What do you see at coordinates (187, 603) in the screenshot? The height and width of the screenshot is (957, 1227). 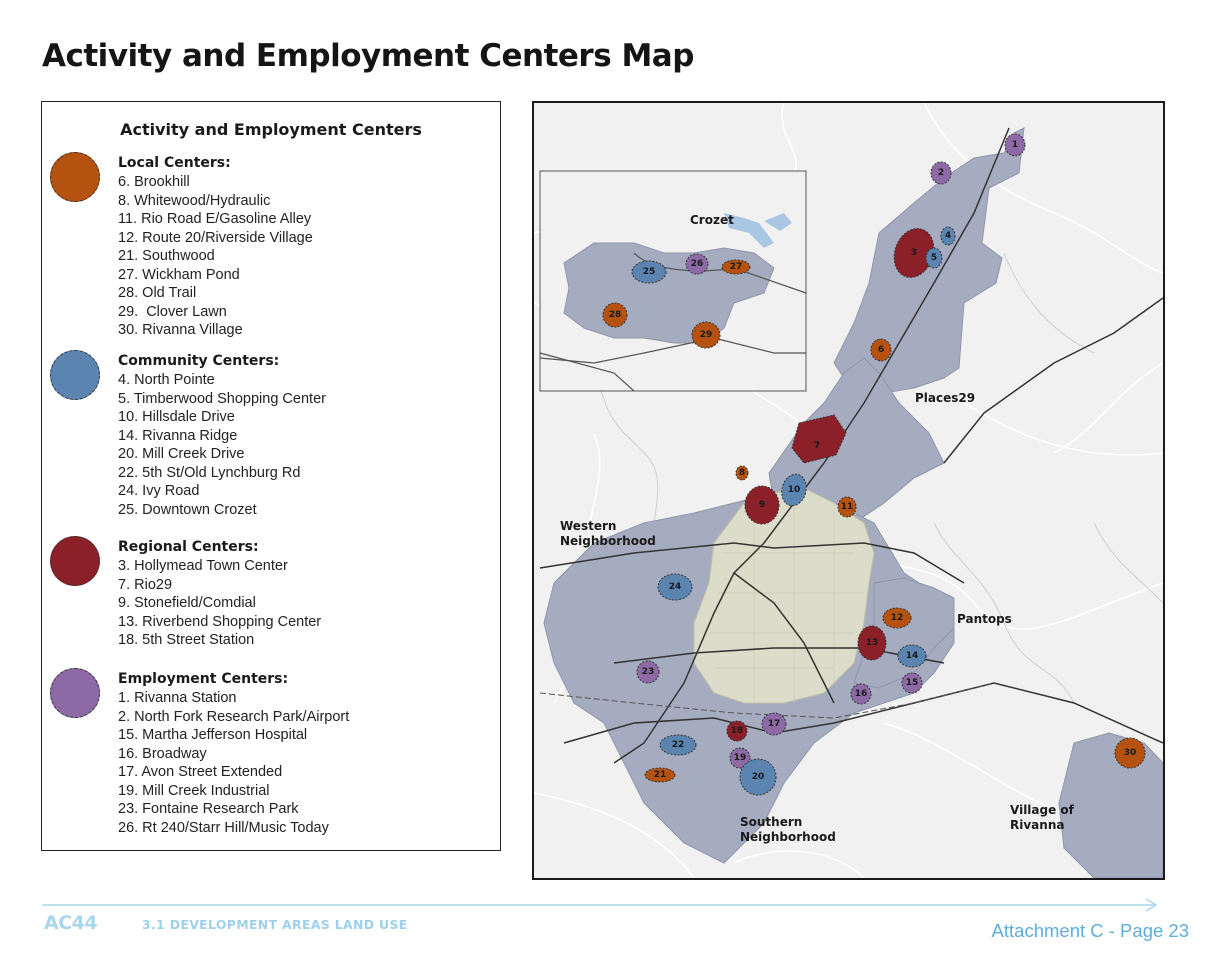 I see `legend-item: 9. Stonefield/Comdial` at bounding box center [187, 603].